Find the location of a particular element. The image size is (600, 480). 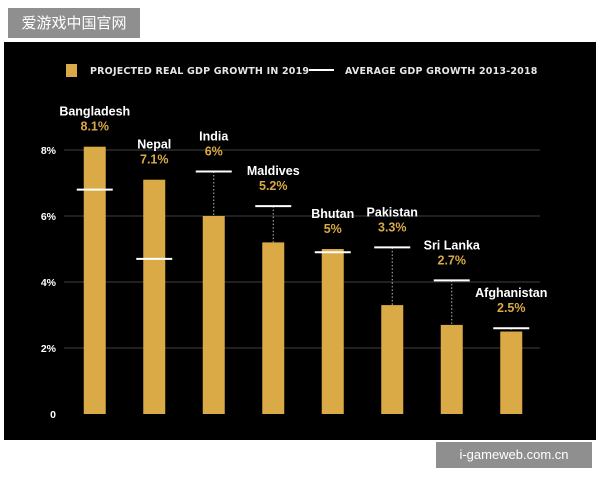

bar-india is located at coordinates (213, 315).